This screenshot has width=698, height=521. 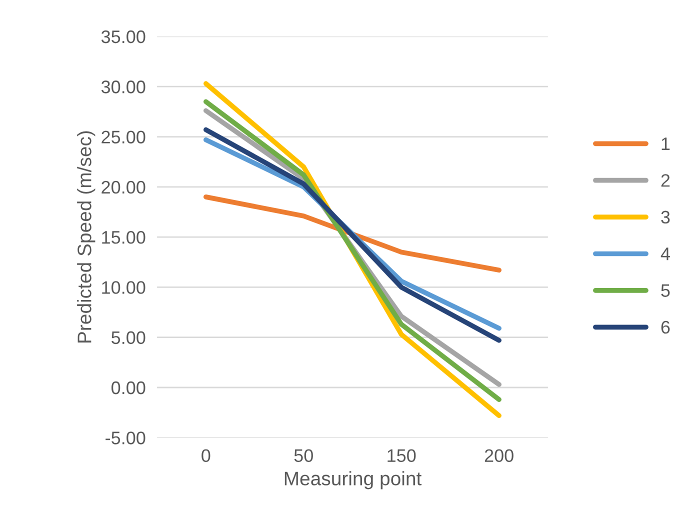 I want to click on x-tick-label: 50, so click(x=303, y=455).